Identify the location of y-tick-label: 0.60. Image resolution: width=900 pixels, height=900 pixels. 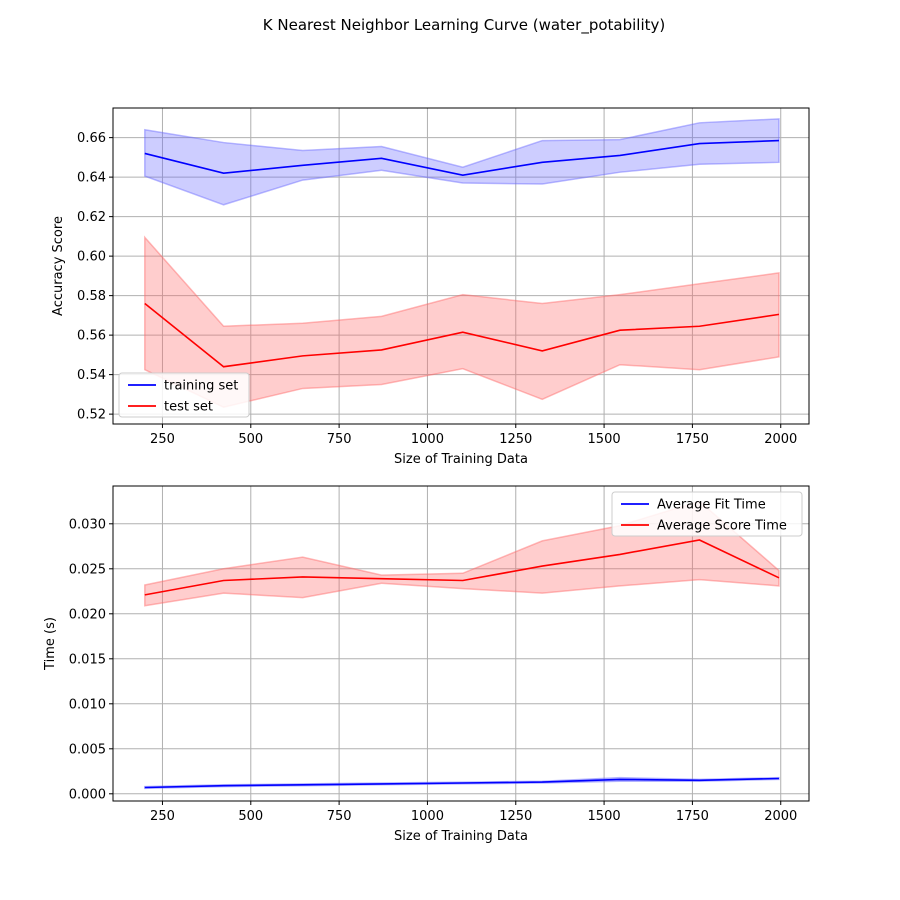
(91, 257).